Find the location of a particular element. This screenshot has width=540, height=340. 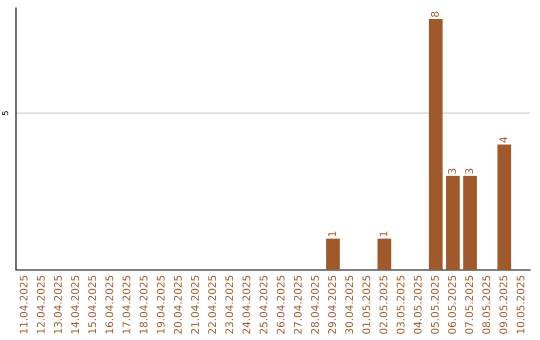

x-tick-label: 20.04.2025 is located at coordinates (178, 305).